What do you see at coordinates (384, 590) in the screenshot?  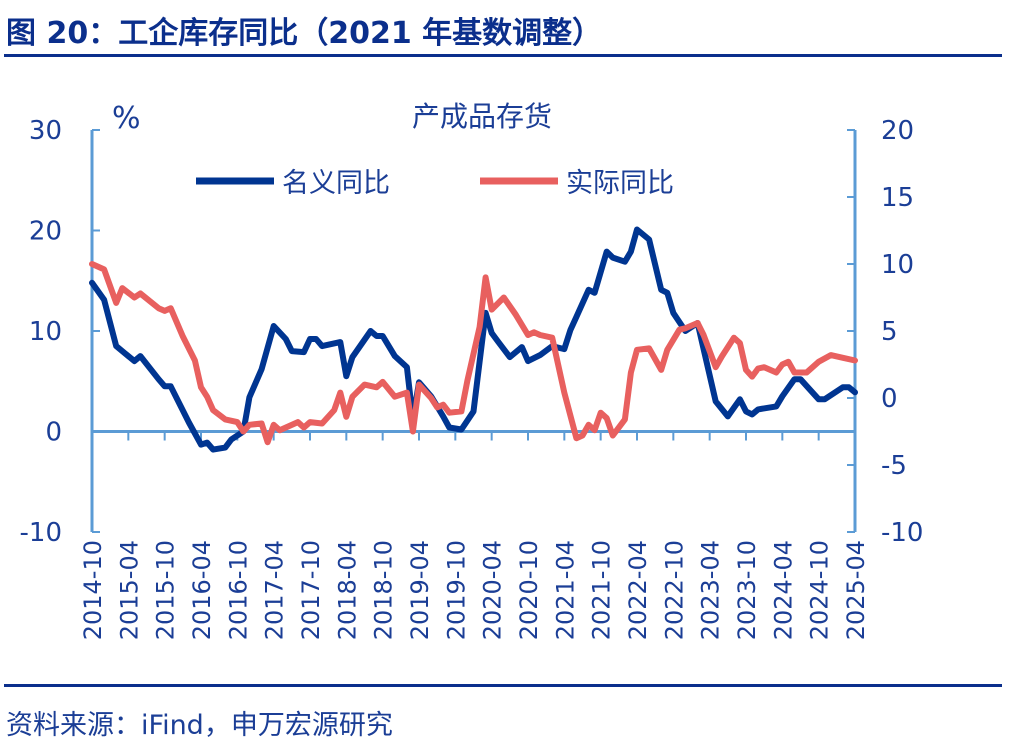 I see `x-tick-label: 2018-10` at bounding box center [384, 590].